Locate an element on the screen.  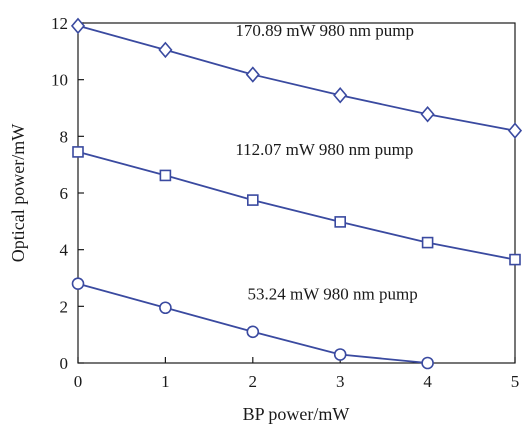
y-tick-labels: 0 2 4 6 8 10 12 is located at coordinates (60, 193).